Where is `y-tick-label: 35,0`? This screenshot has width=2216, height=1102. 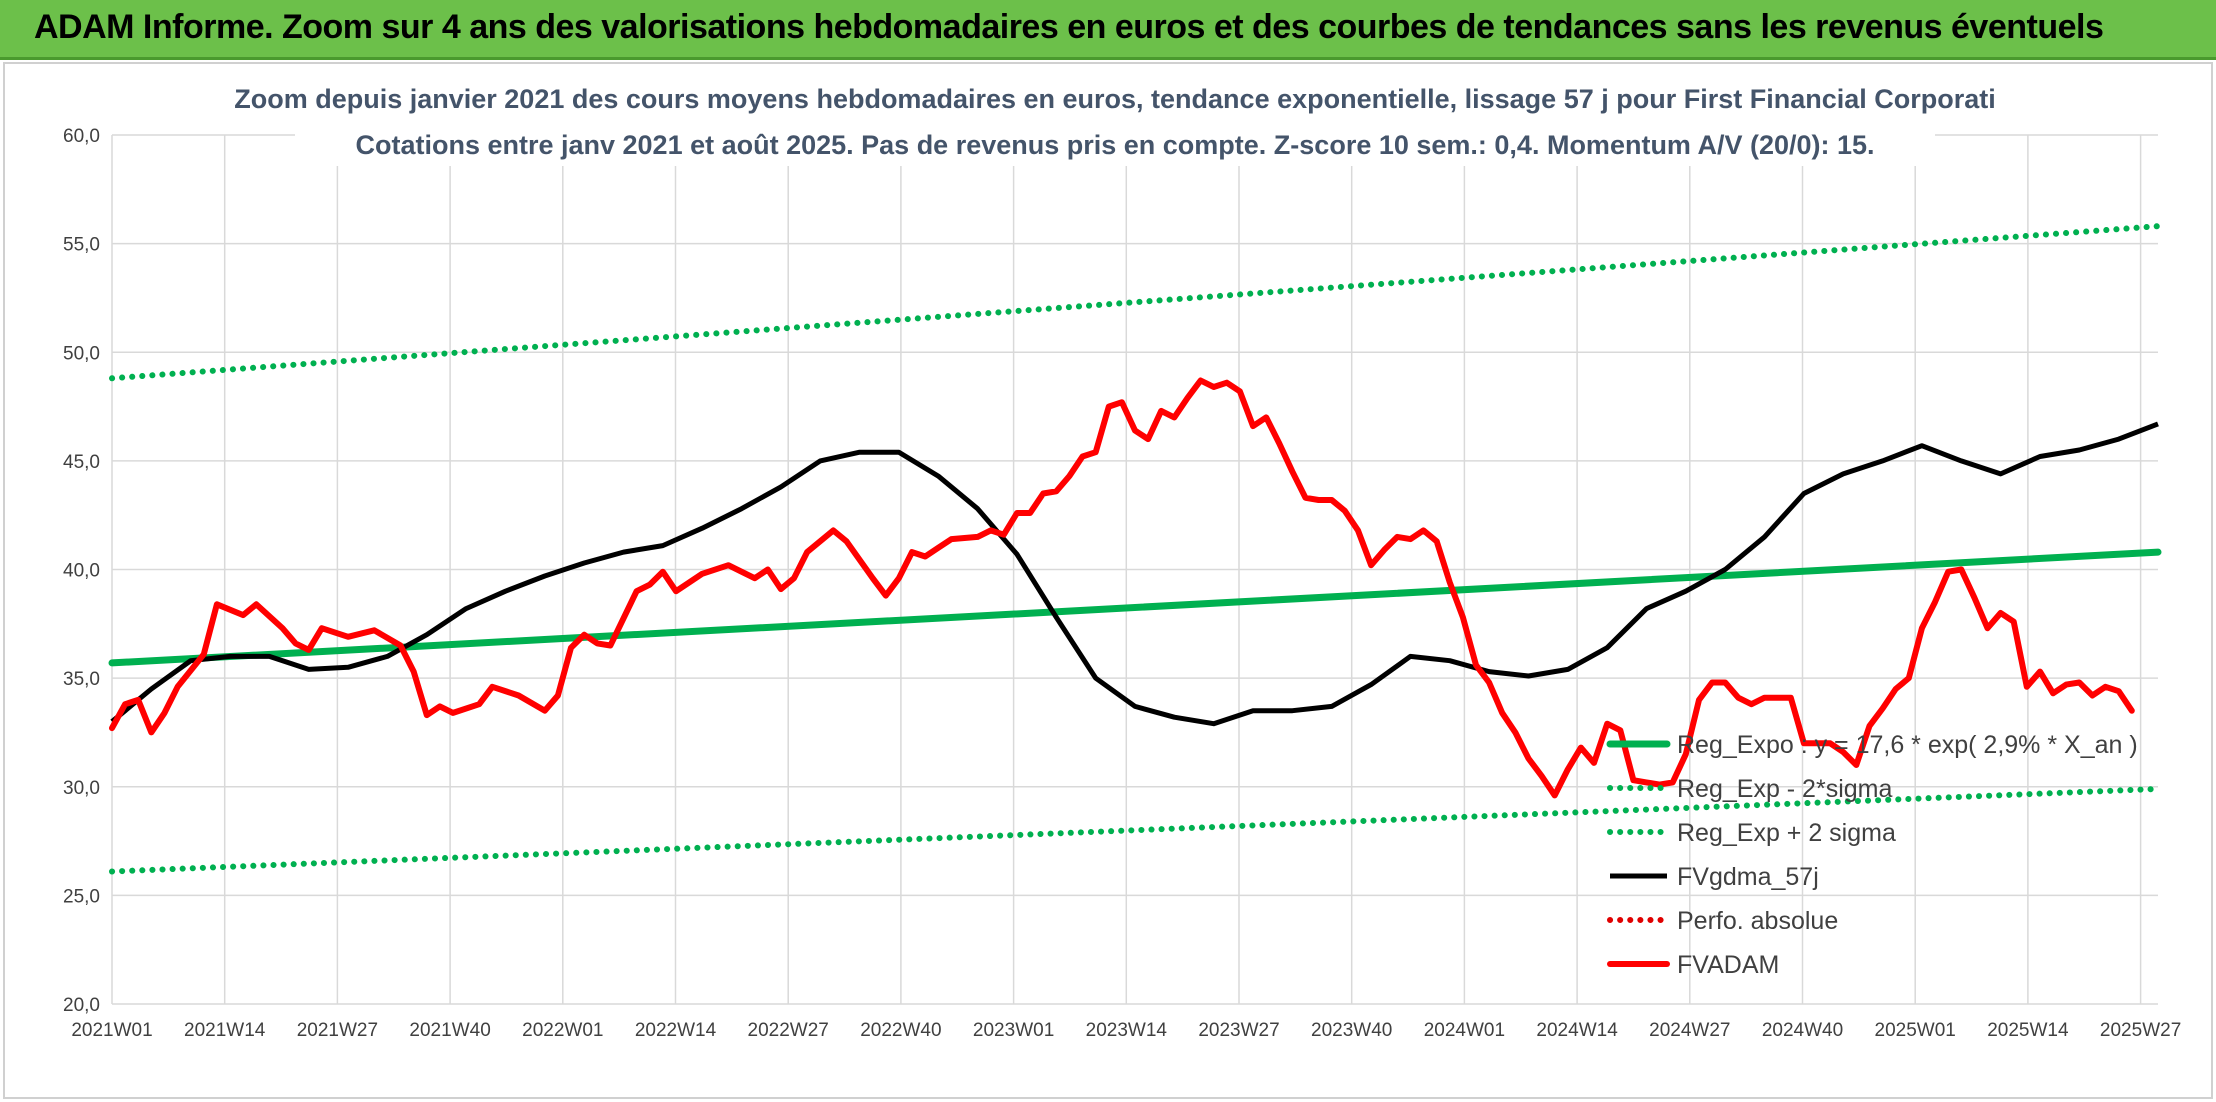
y-tick-label: 35,0 is located at coordinates (81, 679).